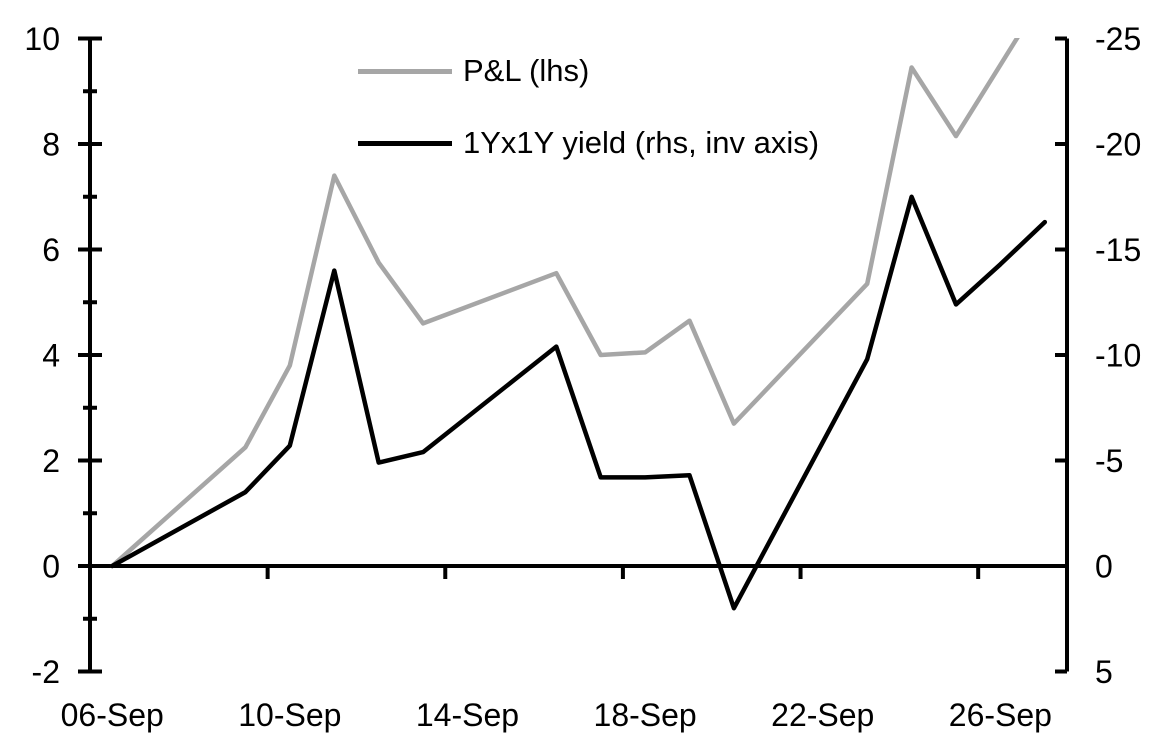  What do you see at coordinates (42, 39) in the screenshot?
I see `left-axis-tick-label: 10` at bounding box center [42, 39].